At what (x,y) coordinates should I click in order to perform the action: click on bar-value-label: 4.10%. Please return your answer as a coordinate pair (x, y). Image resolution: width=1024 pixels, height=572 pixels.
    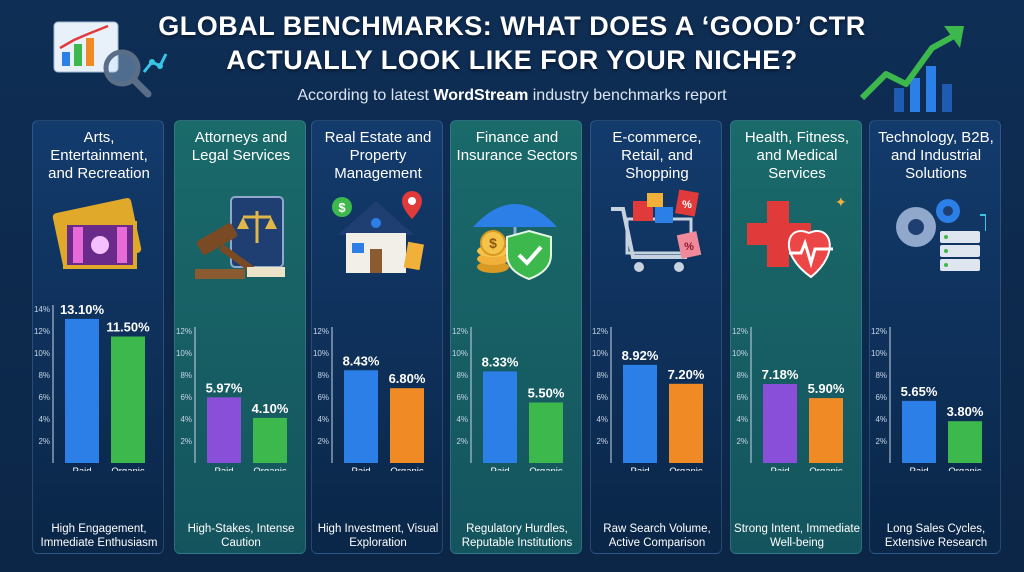
    Looking at the image, I should click on (270, 408).